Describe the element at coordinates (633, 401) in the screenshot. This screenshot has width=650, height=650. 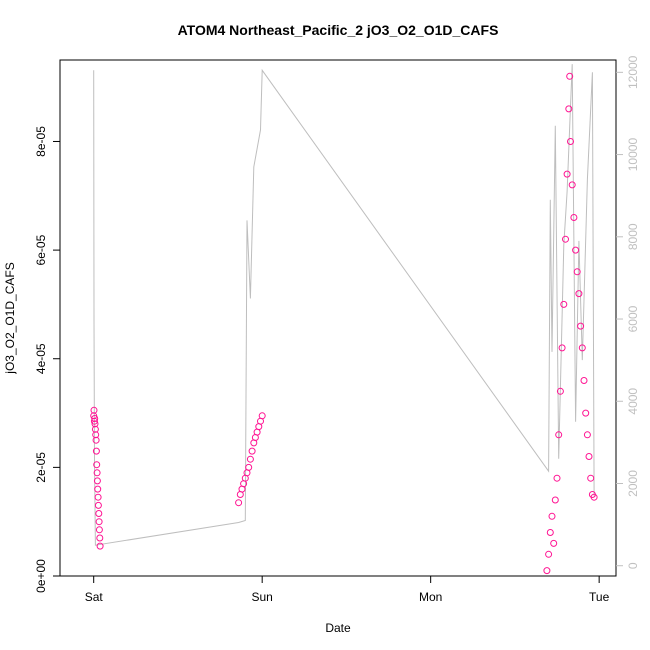
I see `y-right-tick-label: 4000` at that location.